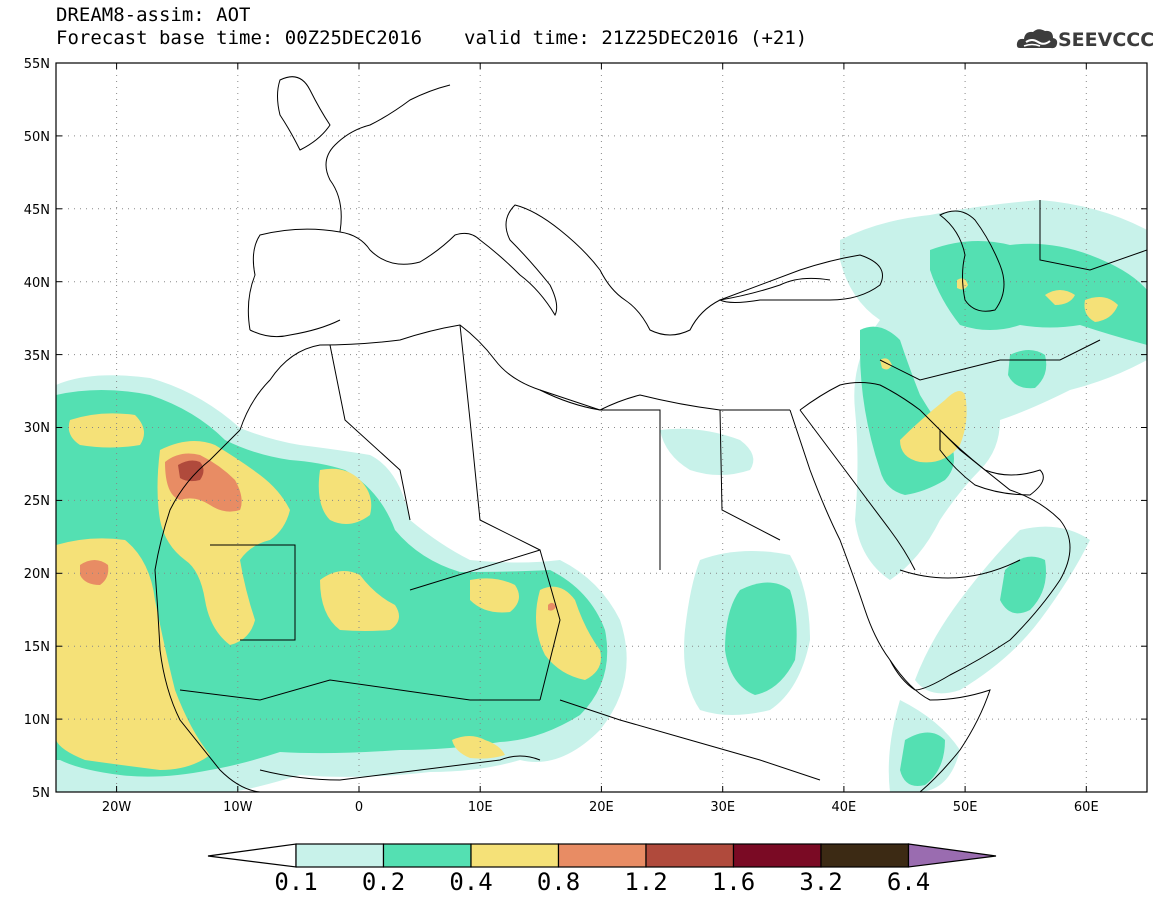 This screenshot has width=1165, height=905. Describe the element at coordinates (37, 210) in the screenshot. I see `lat-label: 45N` at that location.